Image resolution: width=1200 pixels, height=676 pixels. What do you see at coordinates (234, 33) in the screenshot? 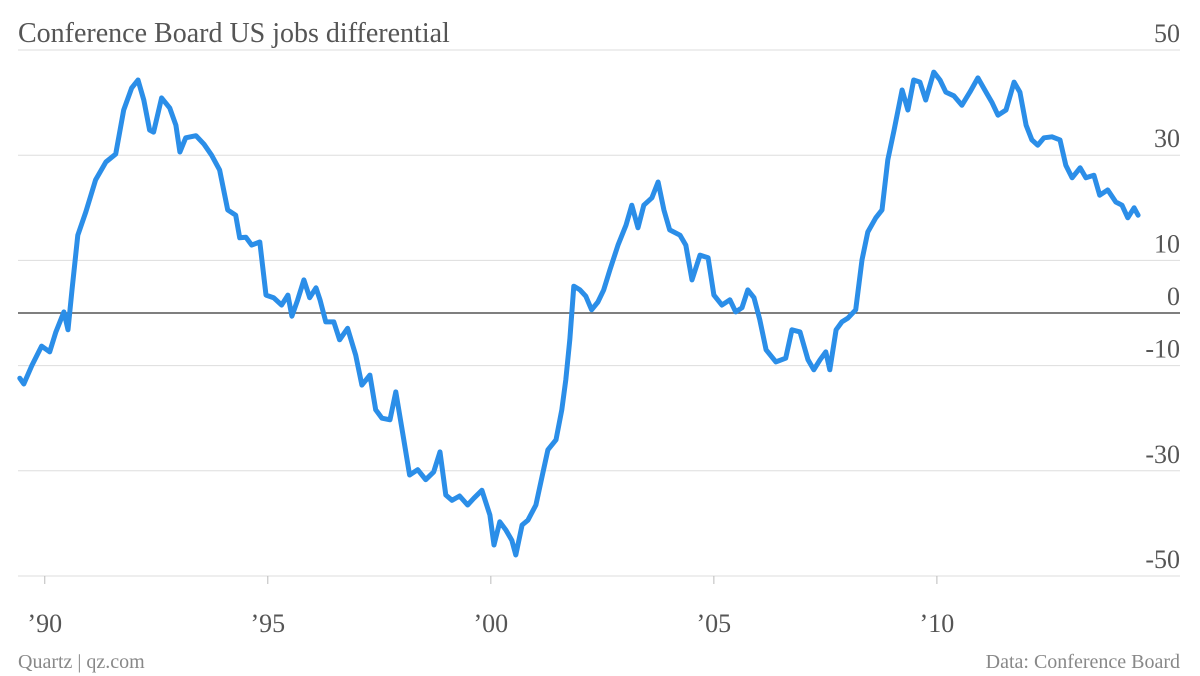
I see `chart-title: Conference Board US jobs differential` at bounding box center [234, 33].